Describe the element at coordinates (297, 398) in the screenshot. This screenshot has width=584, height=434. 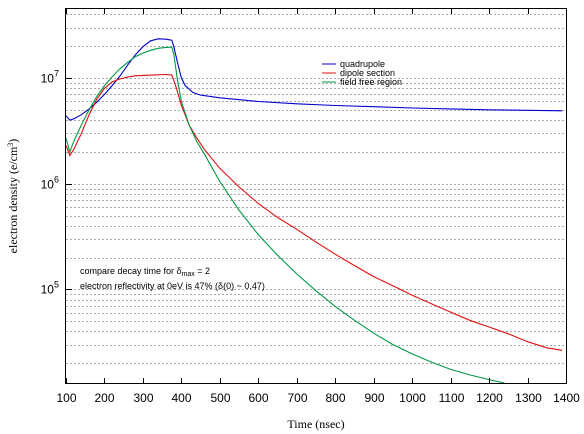
I see `x-tick-label: 700` at that location.